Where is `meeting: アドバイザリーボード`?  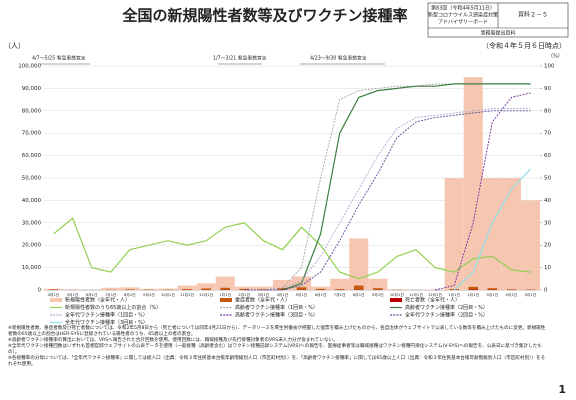 meeting: アドバイザリーボード is located at coordinates (463, 22).